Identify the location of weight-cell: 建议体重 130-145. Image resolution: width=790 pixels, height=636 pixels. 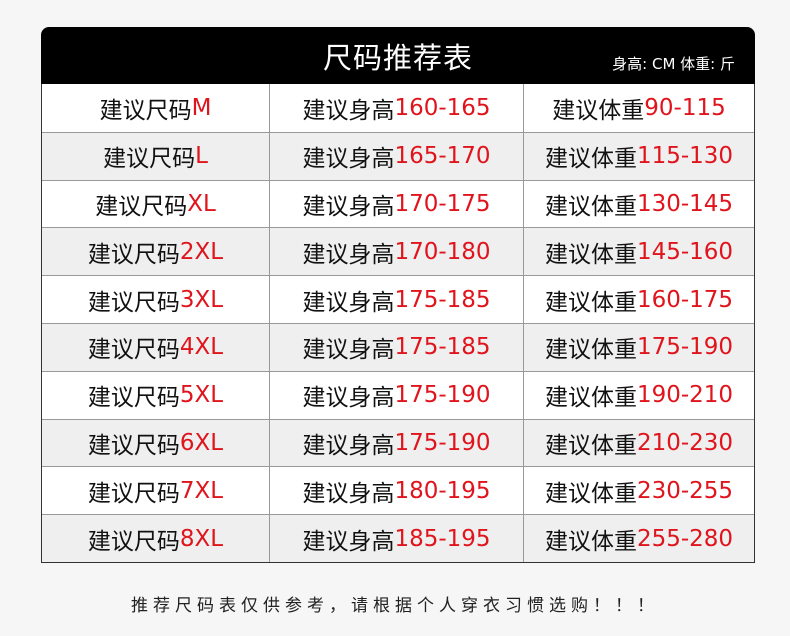
(638, 204).